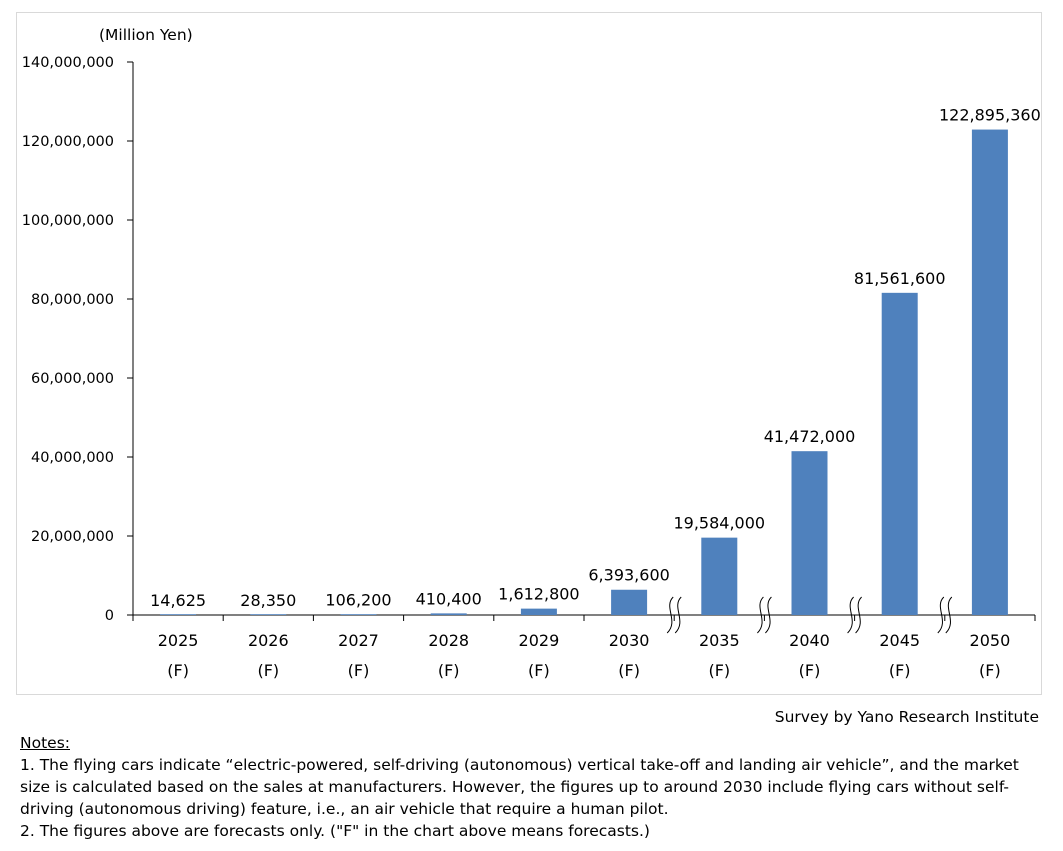  What do you see at coordinates (629, 640) in the screenshot?
I see `category-label: 2030` at bounding box center [629, 640].